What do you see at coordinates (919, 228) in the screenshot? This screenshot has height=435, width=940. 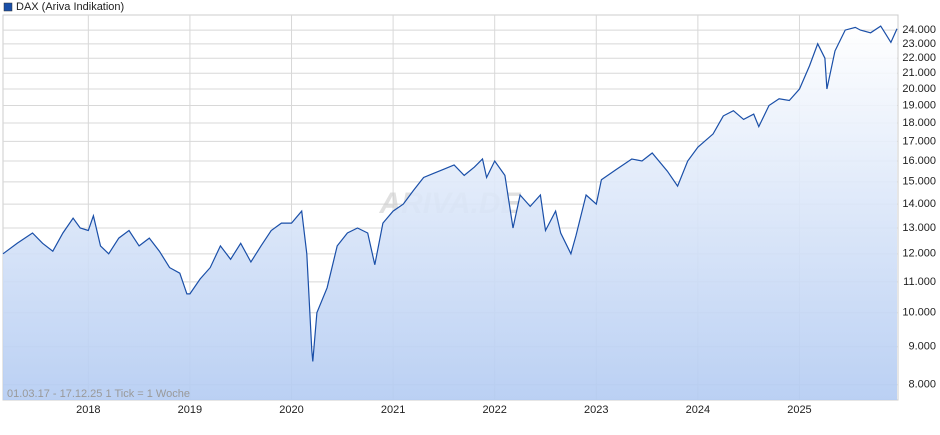 I see `y-tick-label: 13.000` at bounding box center [919, 228].